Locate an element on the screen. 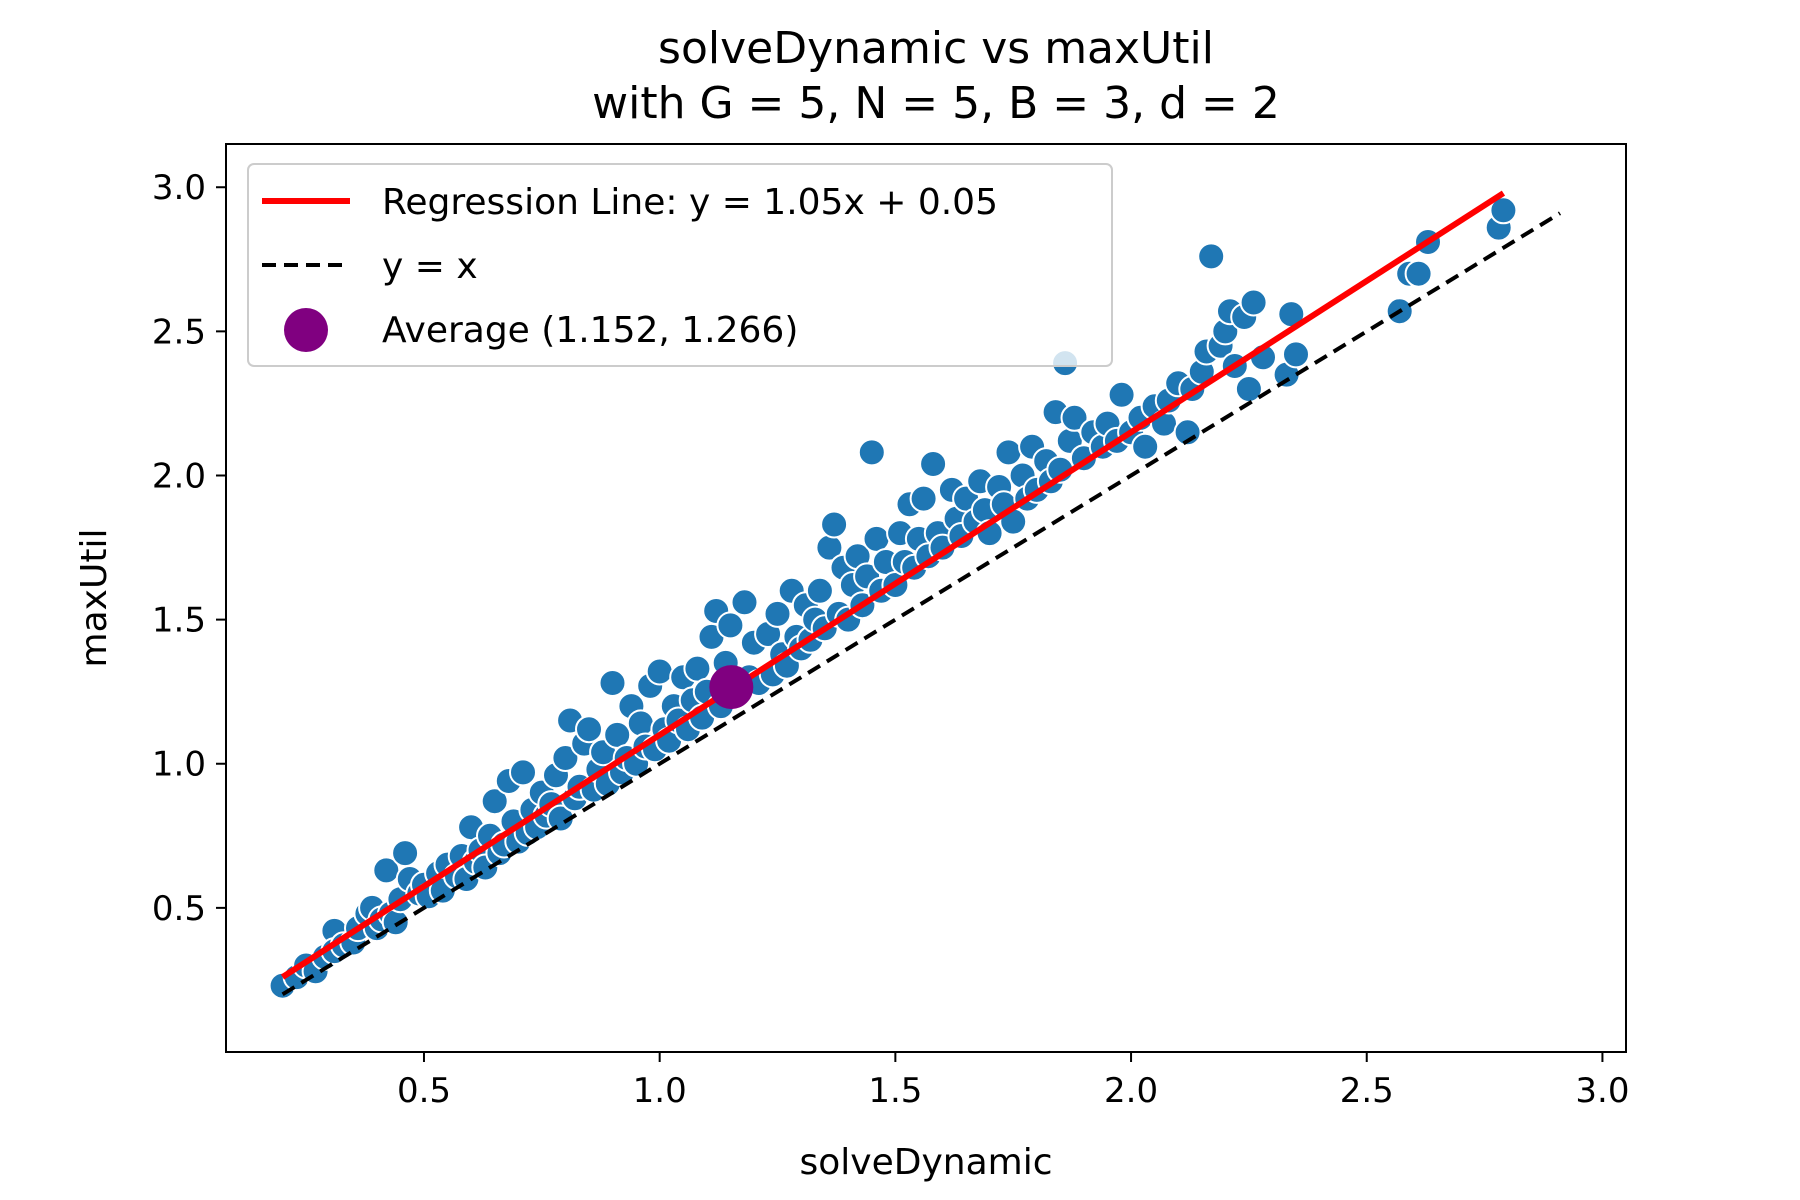 The image size is (1800, 1200). x-tick-label: 2.5 is located at coordinates (1367, 1091).